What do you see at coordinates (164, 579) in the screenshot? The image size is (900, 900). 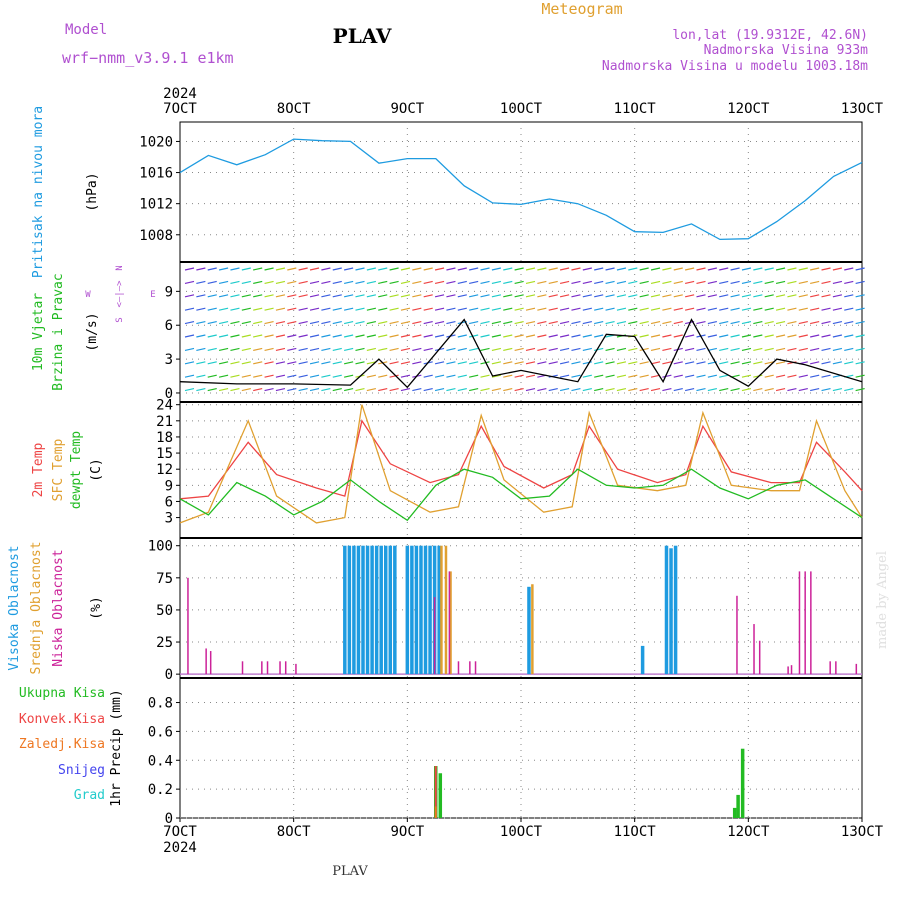 I see `y-tick-label: 75` at bounding box center [164, 579].